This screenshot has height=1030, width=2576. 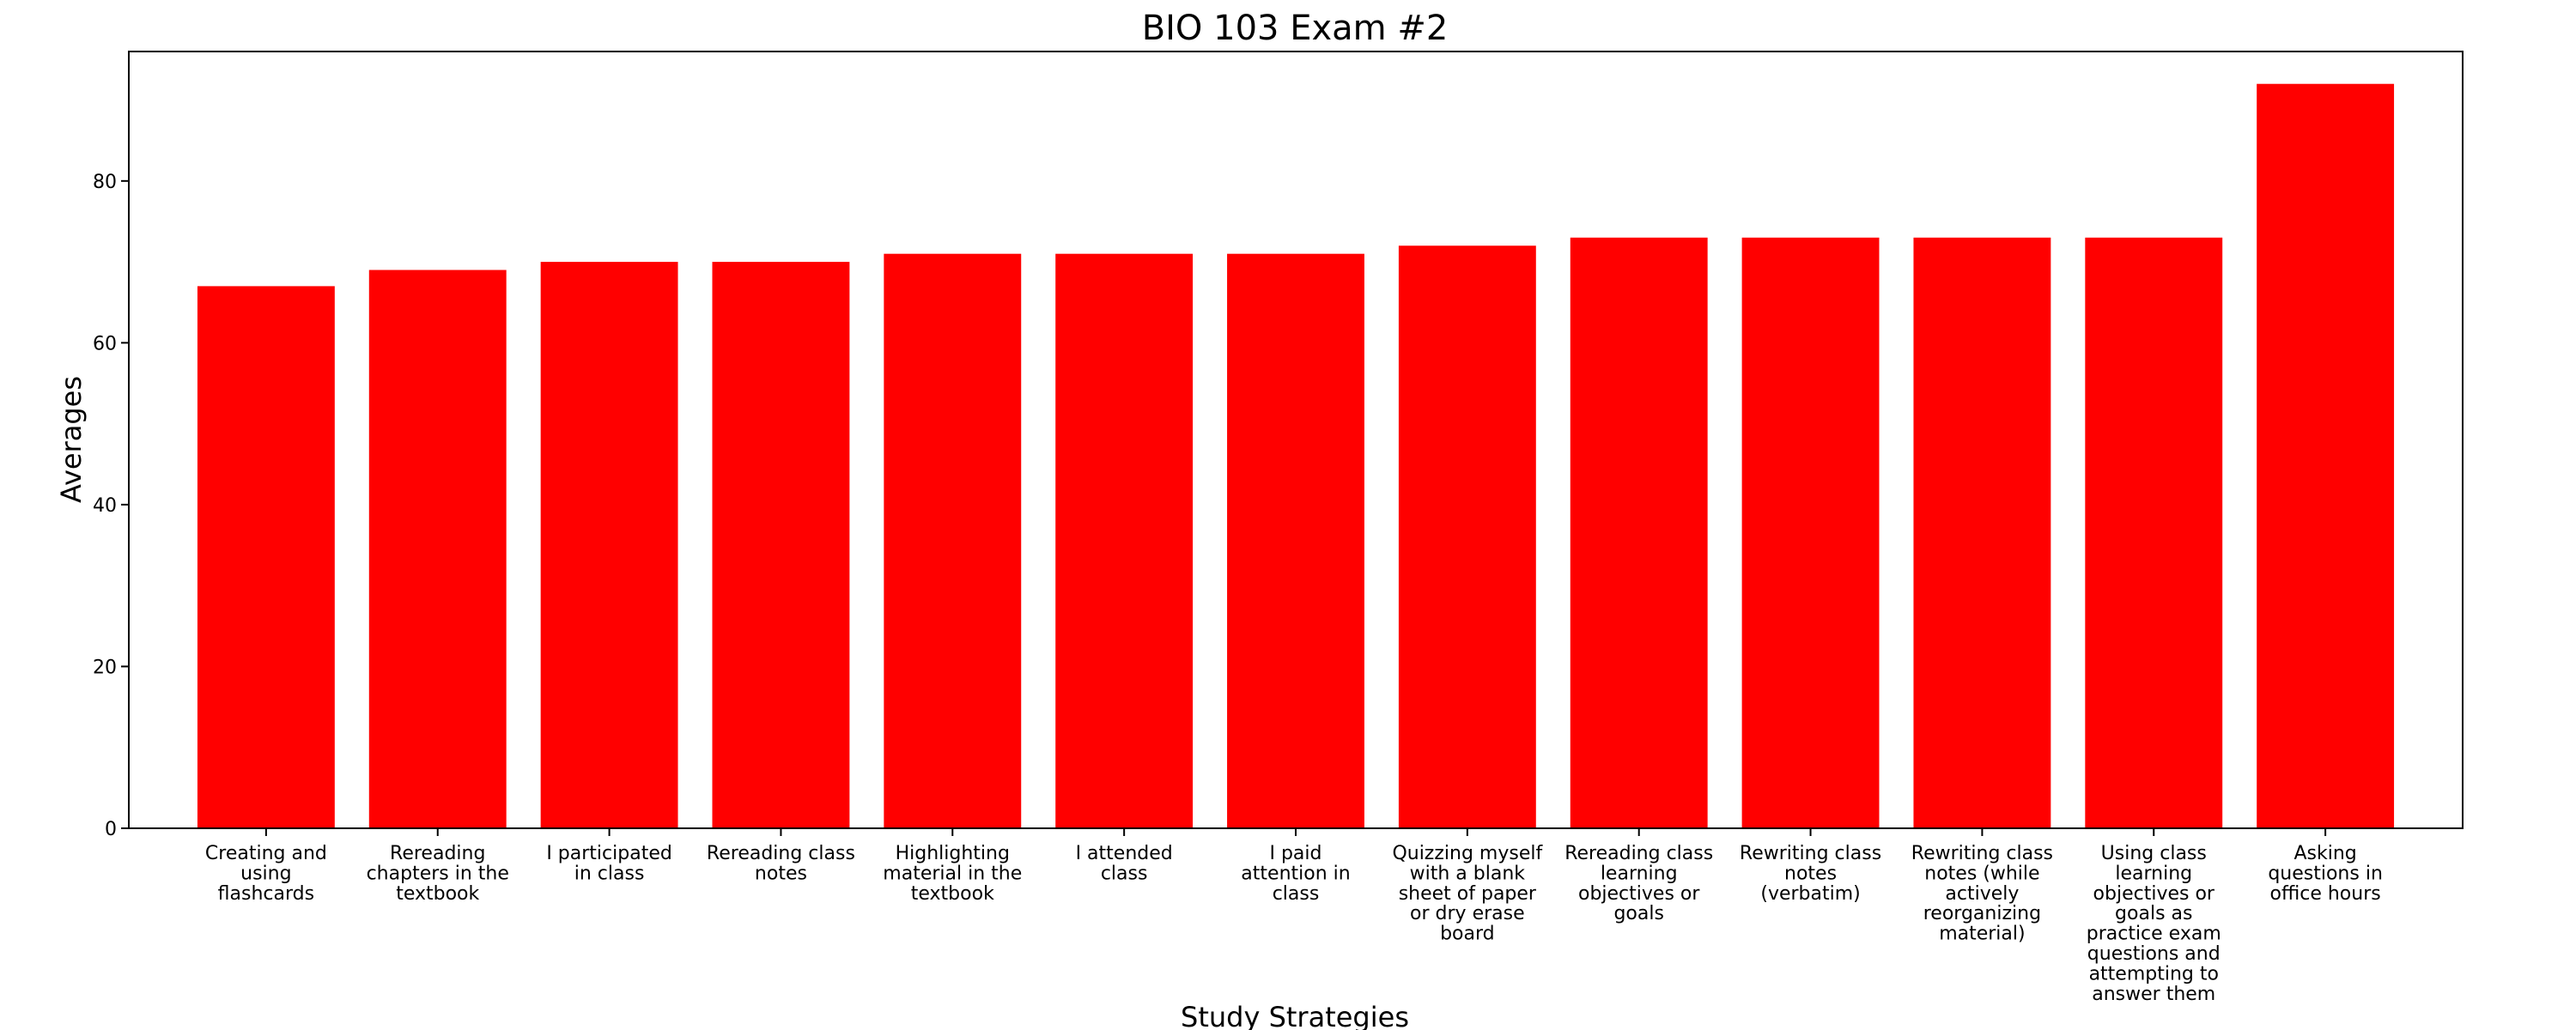 I want to click on x-tick-label-line: questions in, so click(x=2325, y=873).